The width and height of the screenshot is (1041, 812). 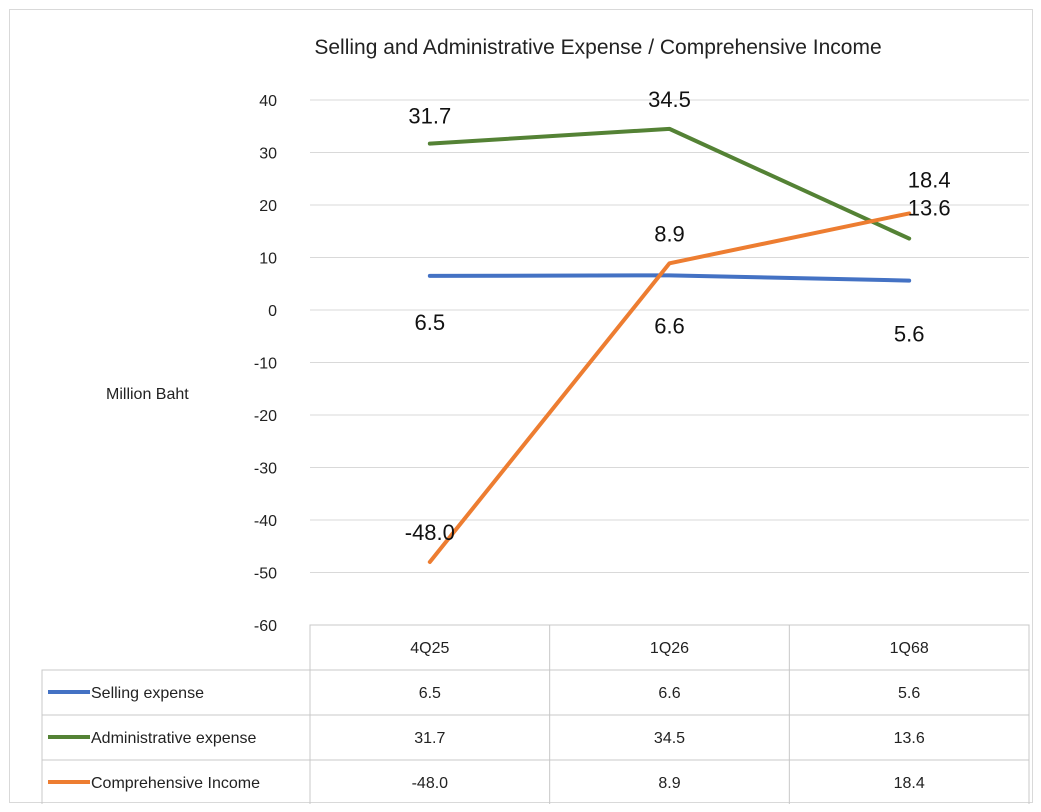 What do you see at coordinates (669, 99) in the screenshot?
I see `data-label: 34.5` at bounding box center [669, 99].